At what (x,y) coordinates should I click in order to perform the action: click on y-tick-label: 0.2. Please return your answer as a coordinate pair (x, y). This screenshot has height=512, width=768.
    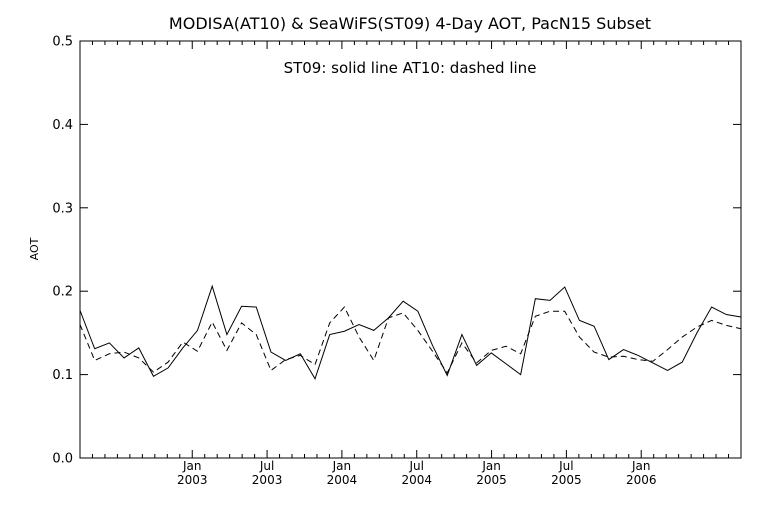
    Looking at the image, I should click on (62, 292).